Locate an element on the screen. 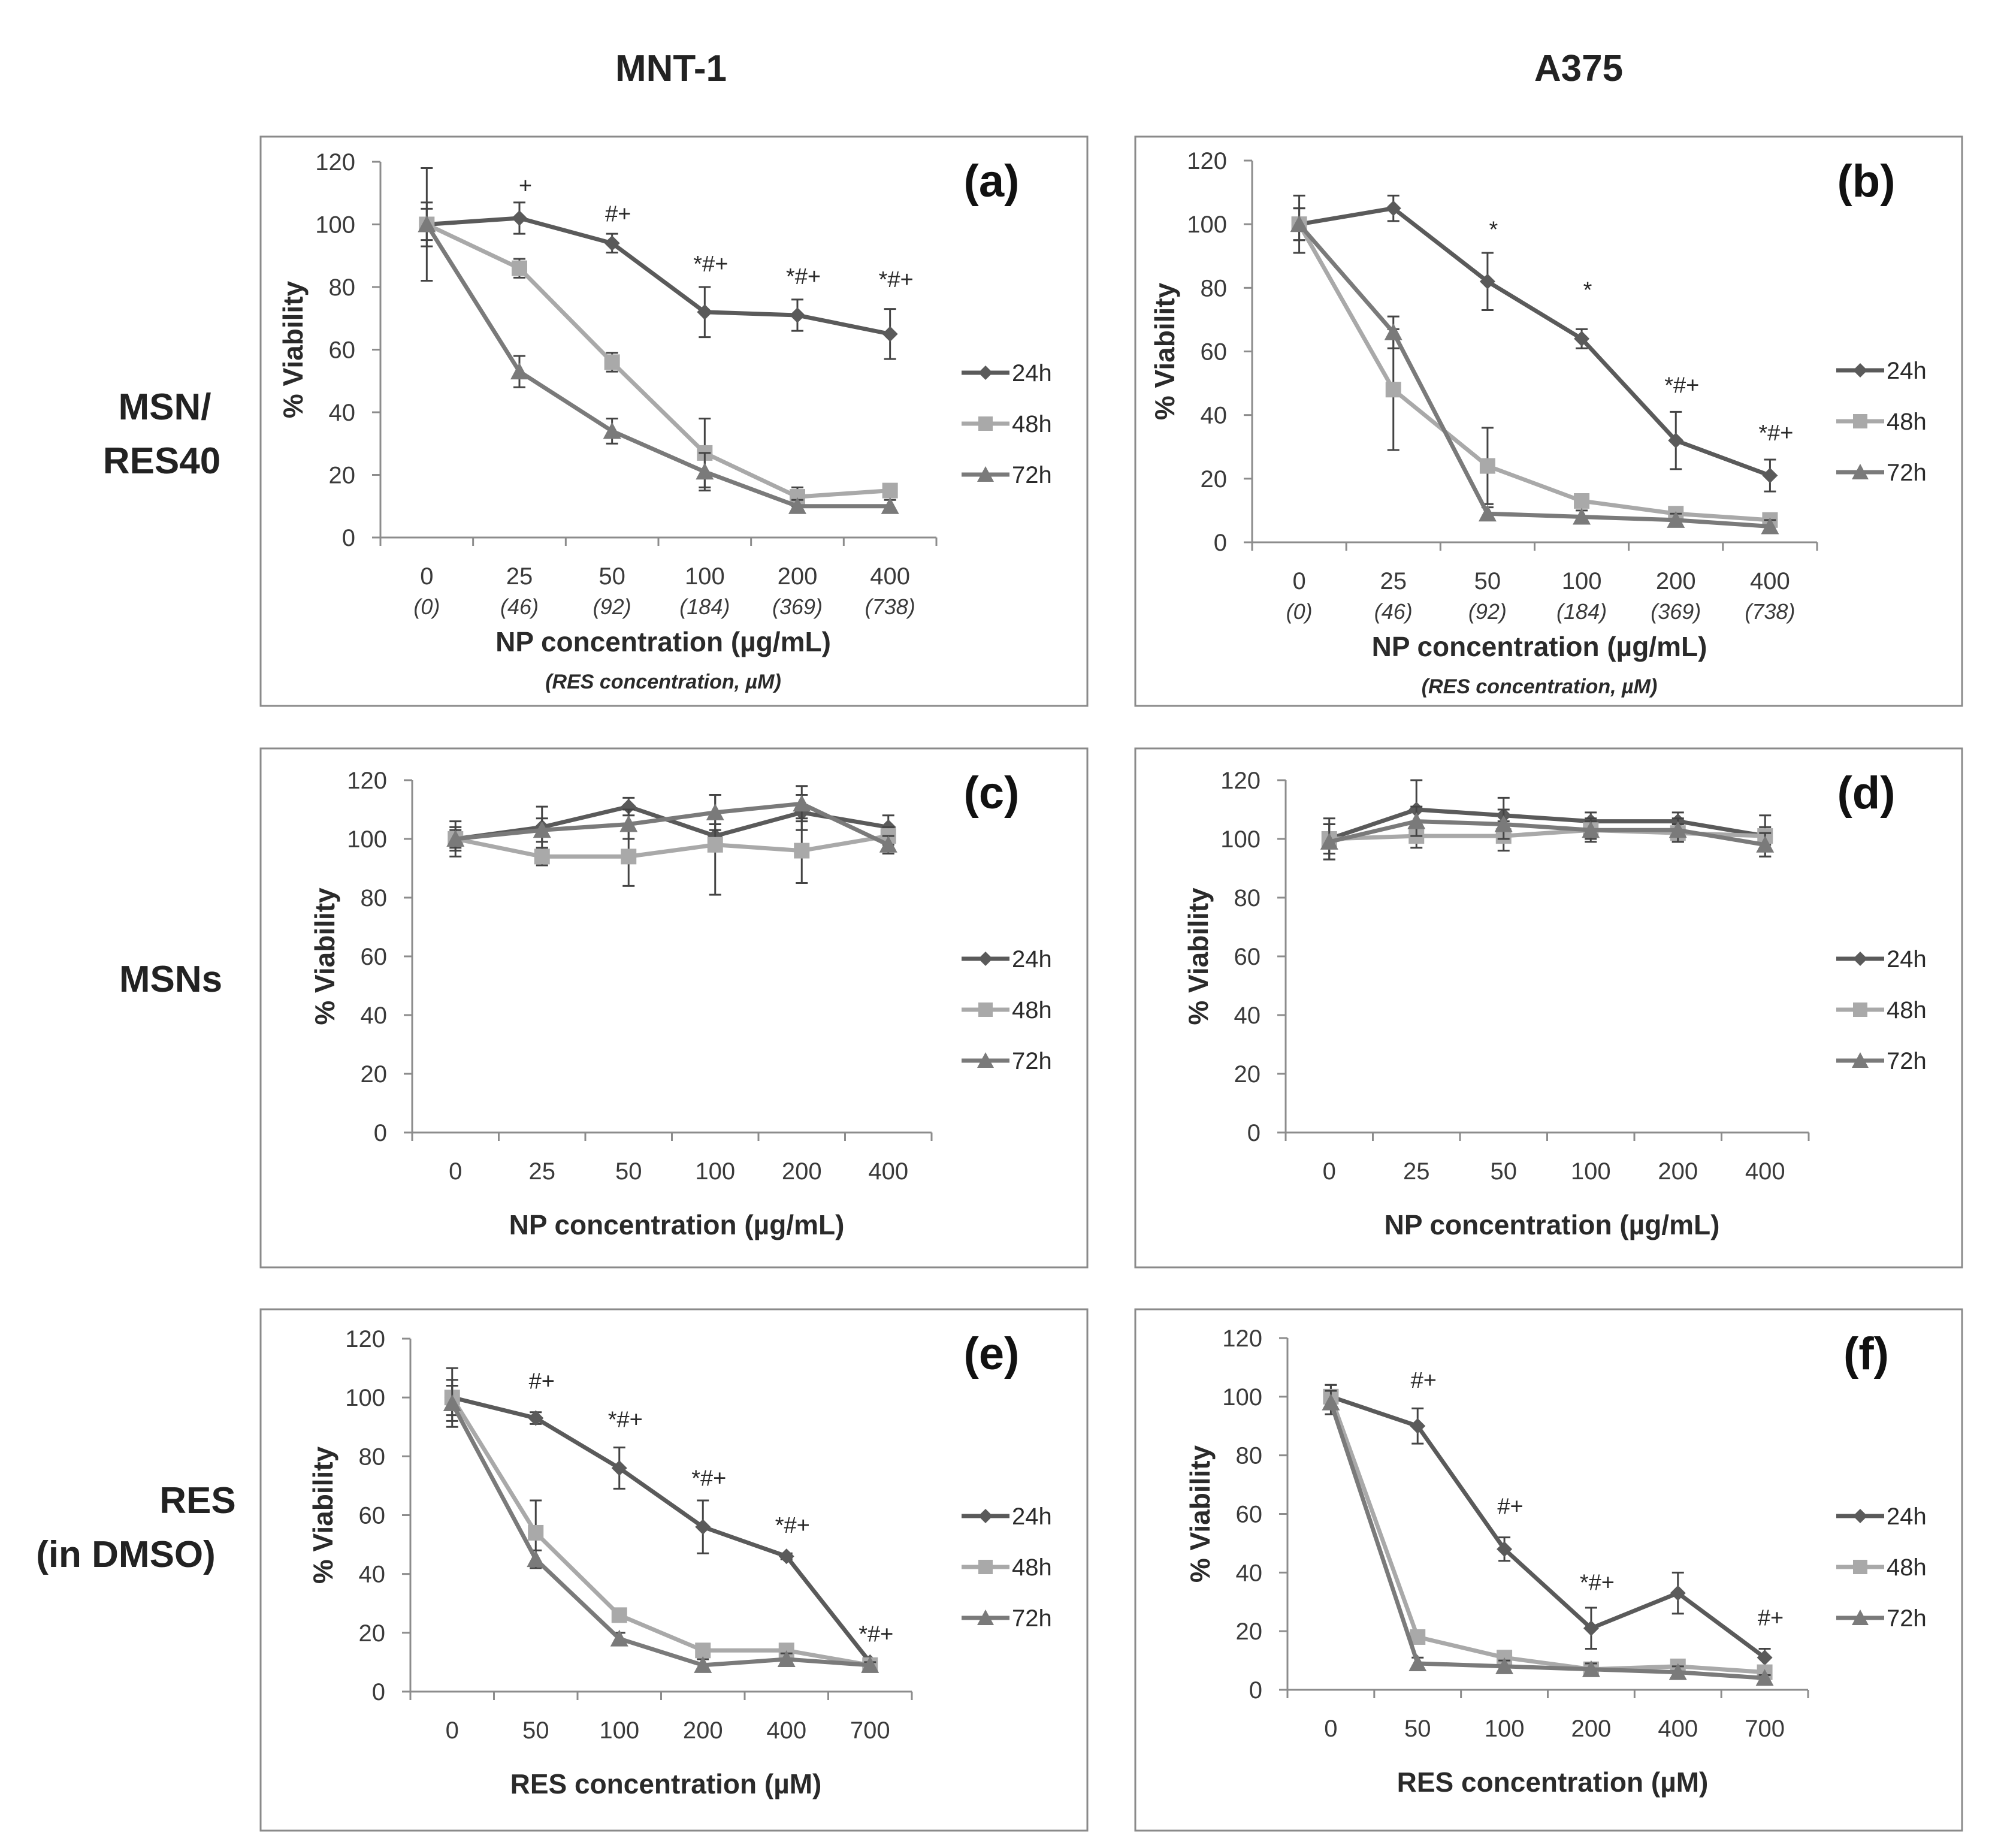  significance-annotation: * is located at coordinates (1493, 229).